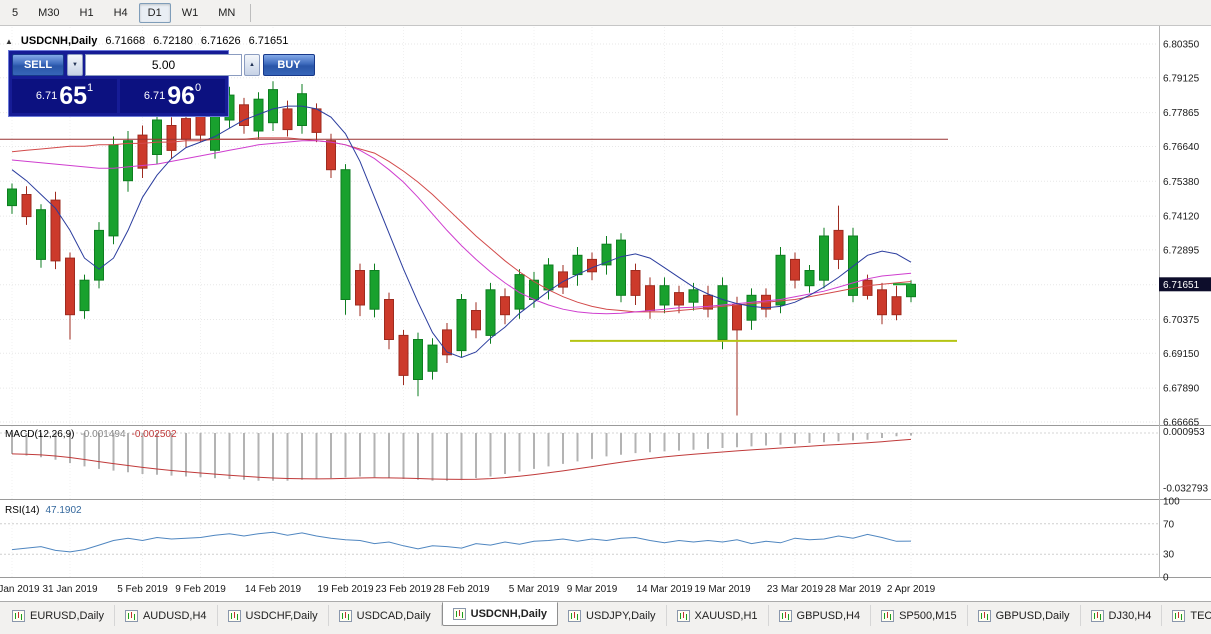 The height and width of the screenshot is (634, 1211). I want to click on svg-text: 70, so click(1169, 524).